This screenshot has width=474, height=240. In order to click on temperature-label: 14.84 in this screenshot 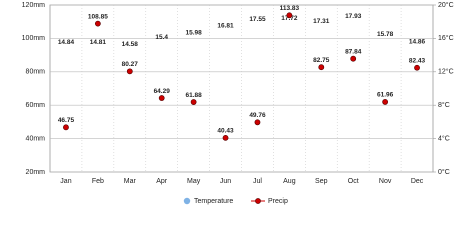, I will do `click(66, 42)`.